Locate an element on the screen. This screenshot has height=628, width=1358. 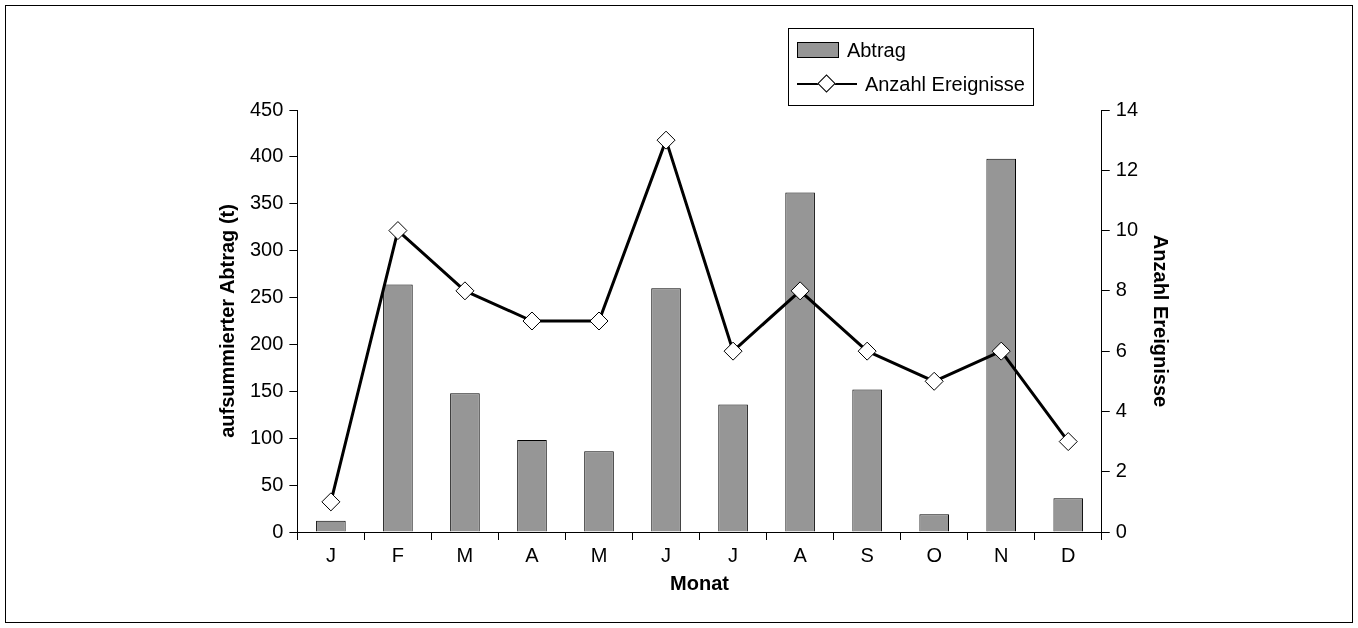
y2-tick-label: 12 is located at coordinates (1126, 168).